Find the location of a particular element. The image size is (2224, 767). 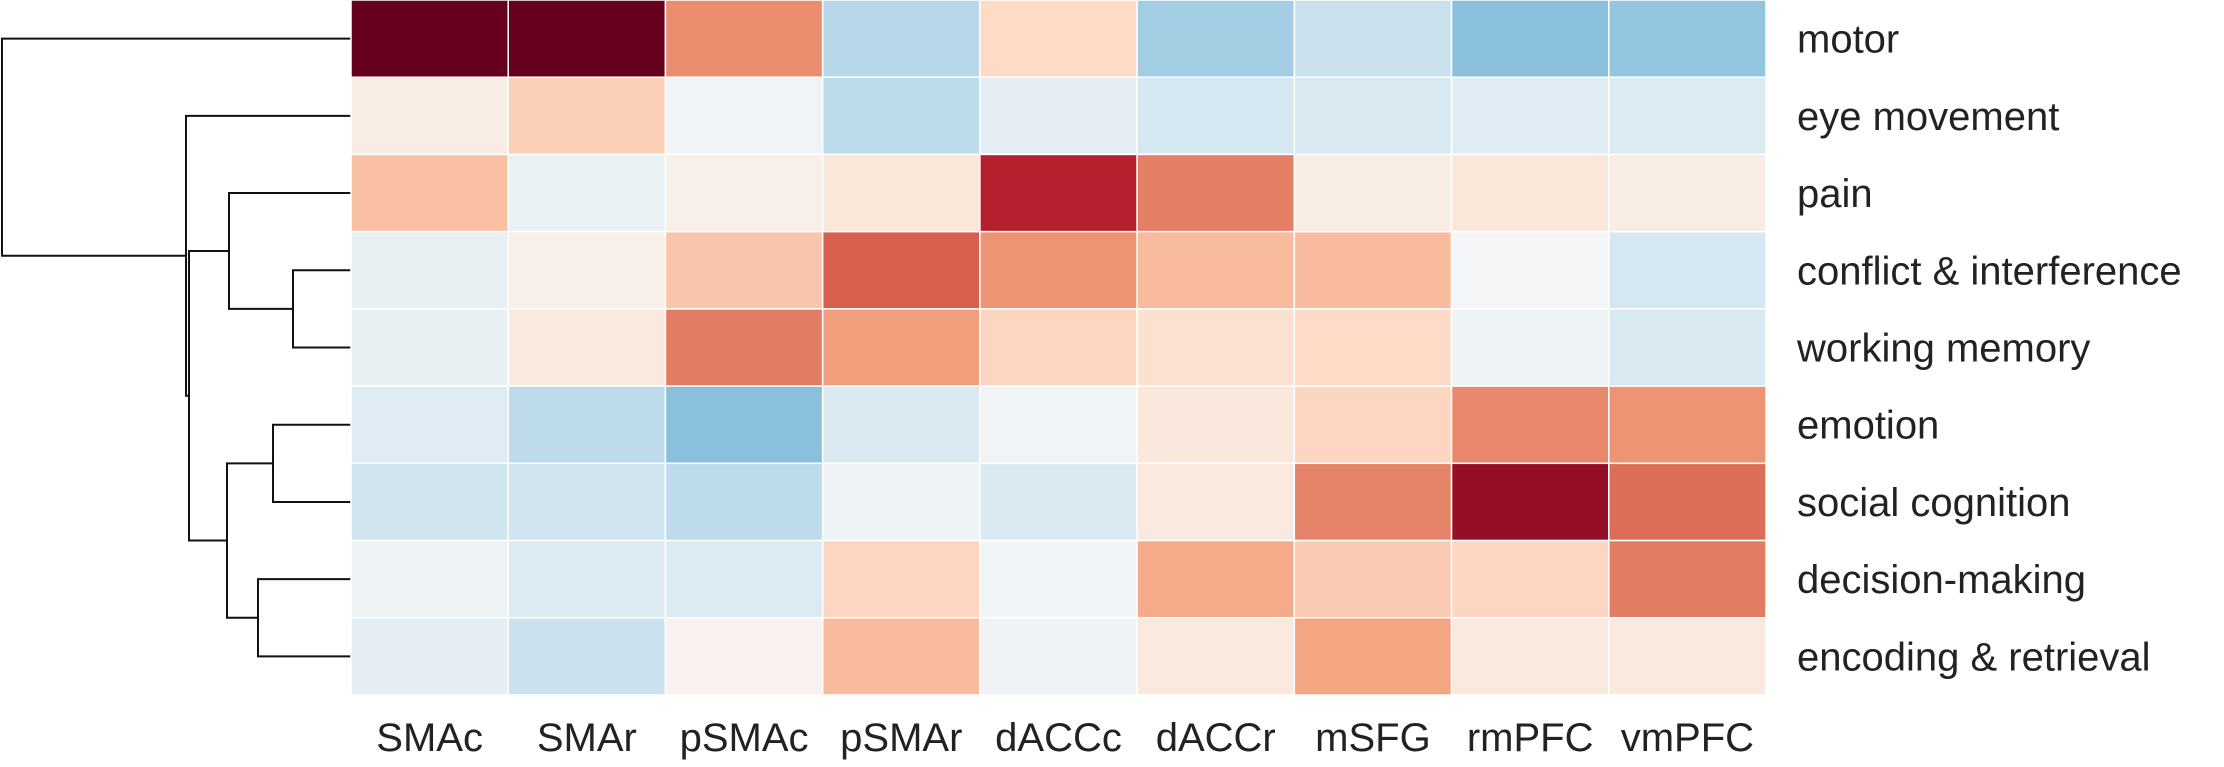

cell-conflict-and-interference-daccc is located at coordinates (1058, 270).